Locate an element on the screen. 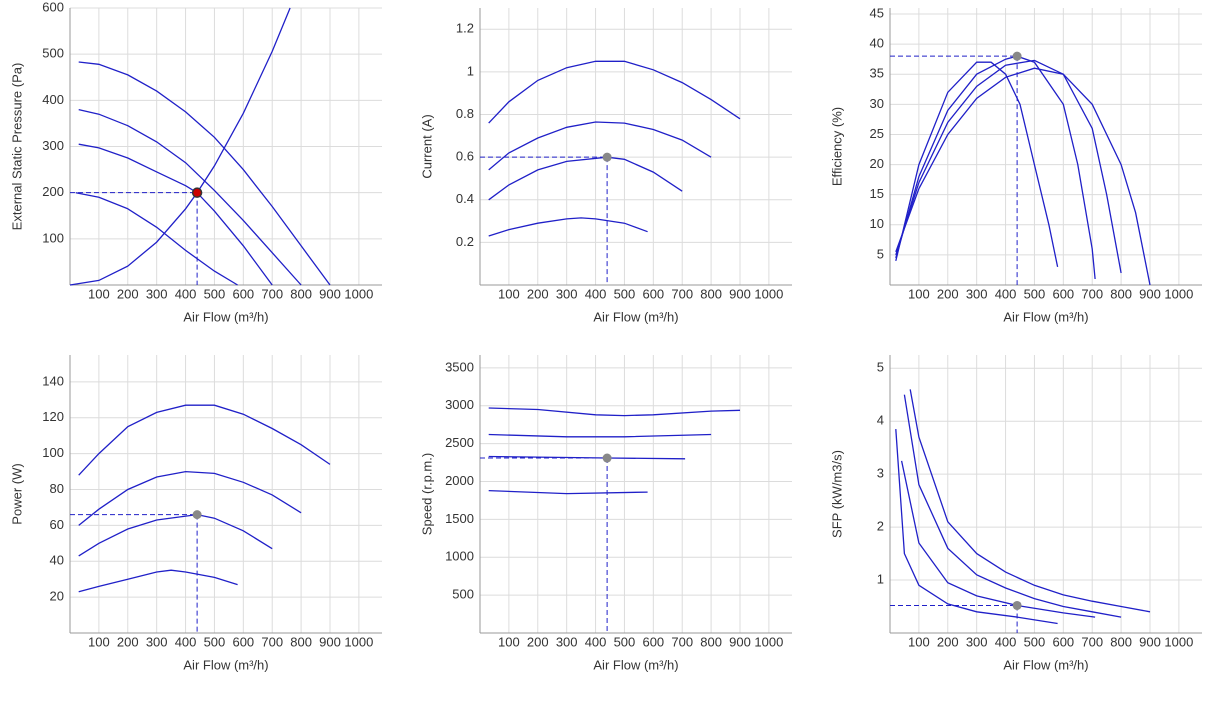 Image resolution: width=1217 pixels, height=707 pixels. y-axis-label: Current (A) is located at coordinates (426, 146).